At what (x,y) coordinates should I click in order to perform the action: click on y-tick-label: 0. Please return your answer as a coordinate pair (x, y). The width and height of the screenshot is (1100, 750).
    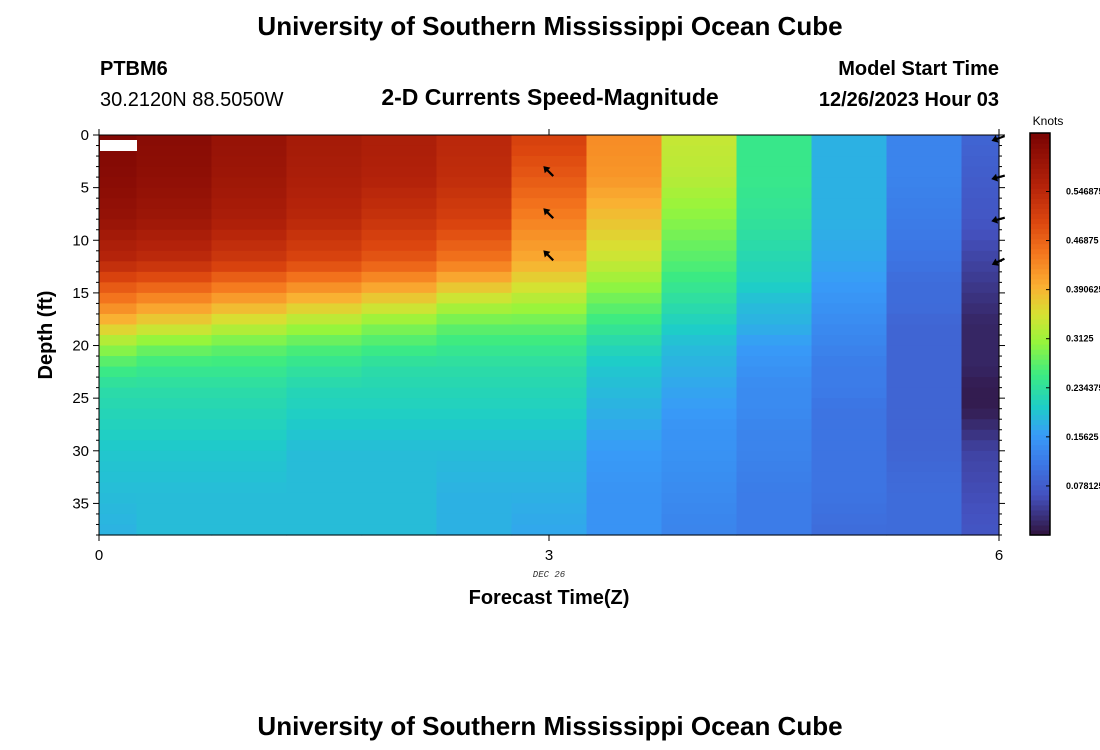
    Looking at the image, I should click on (85, 135).